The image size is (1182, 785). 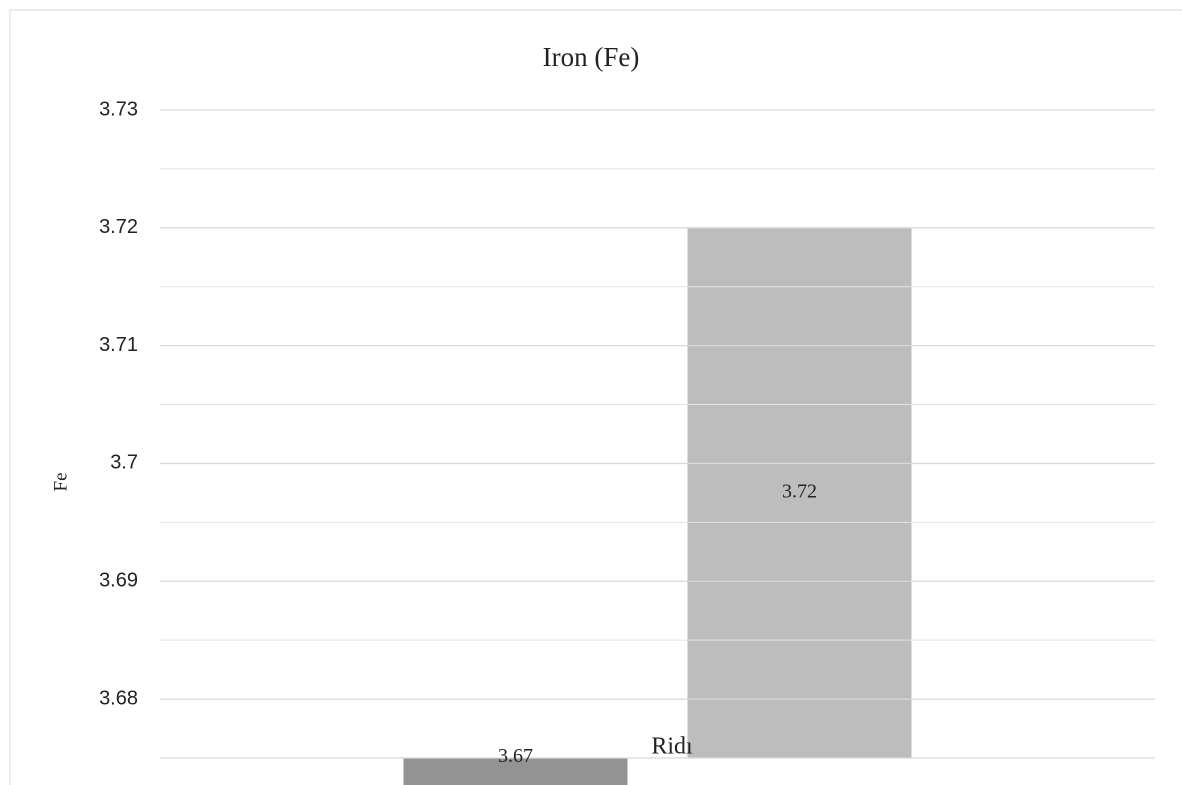 I want to click on y-tick-label: 3.69, so click(x=118, y=581).